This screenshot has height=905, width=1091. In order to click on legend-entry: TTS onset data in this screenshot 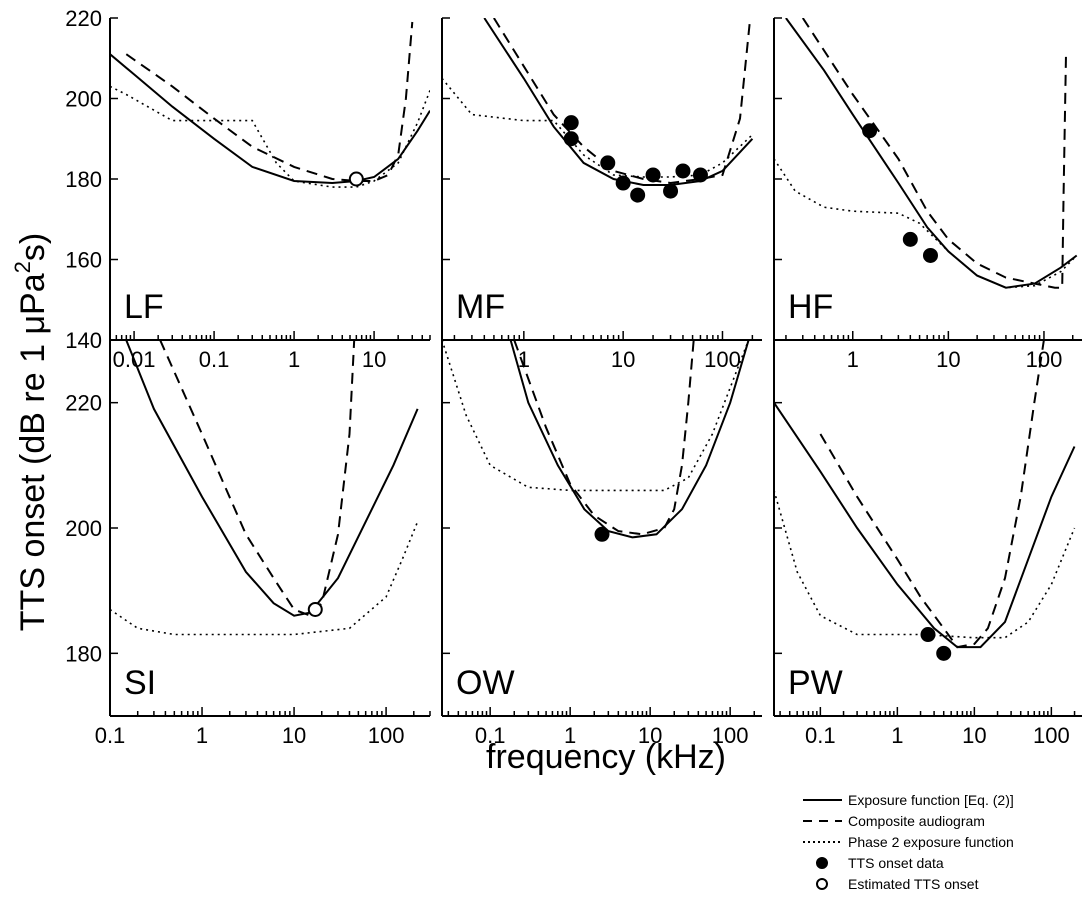, I will do `click(880, 863)`.